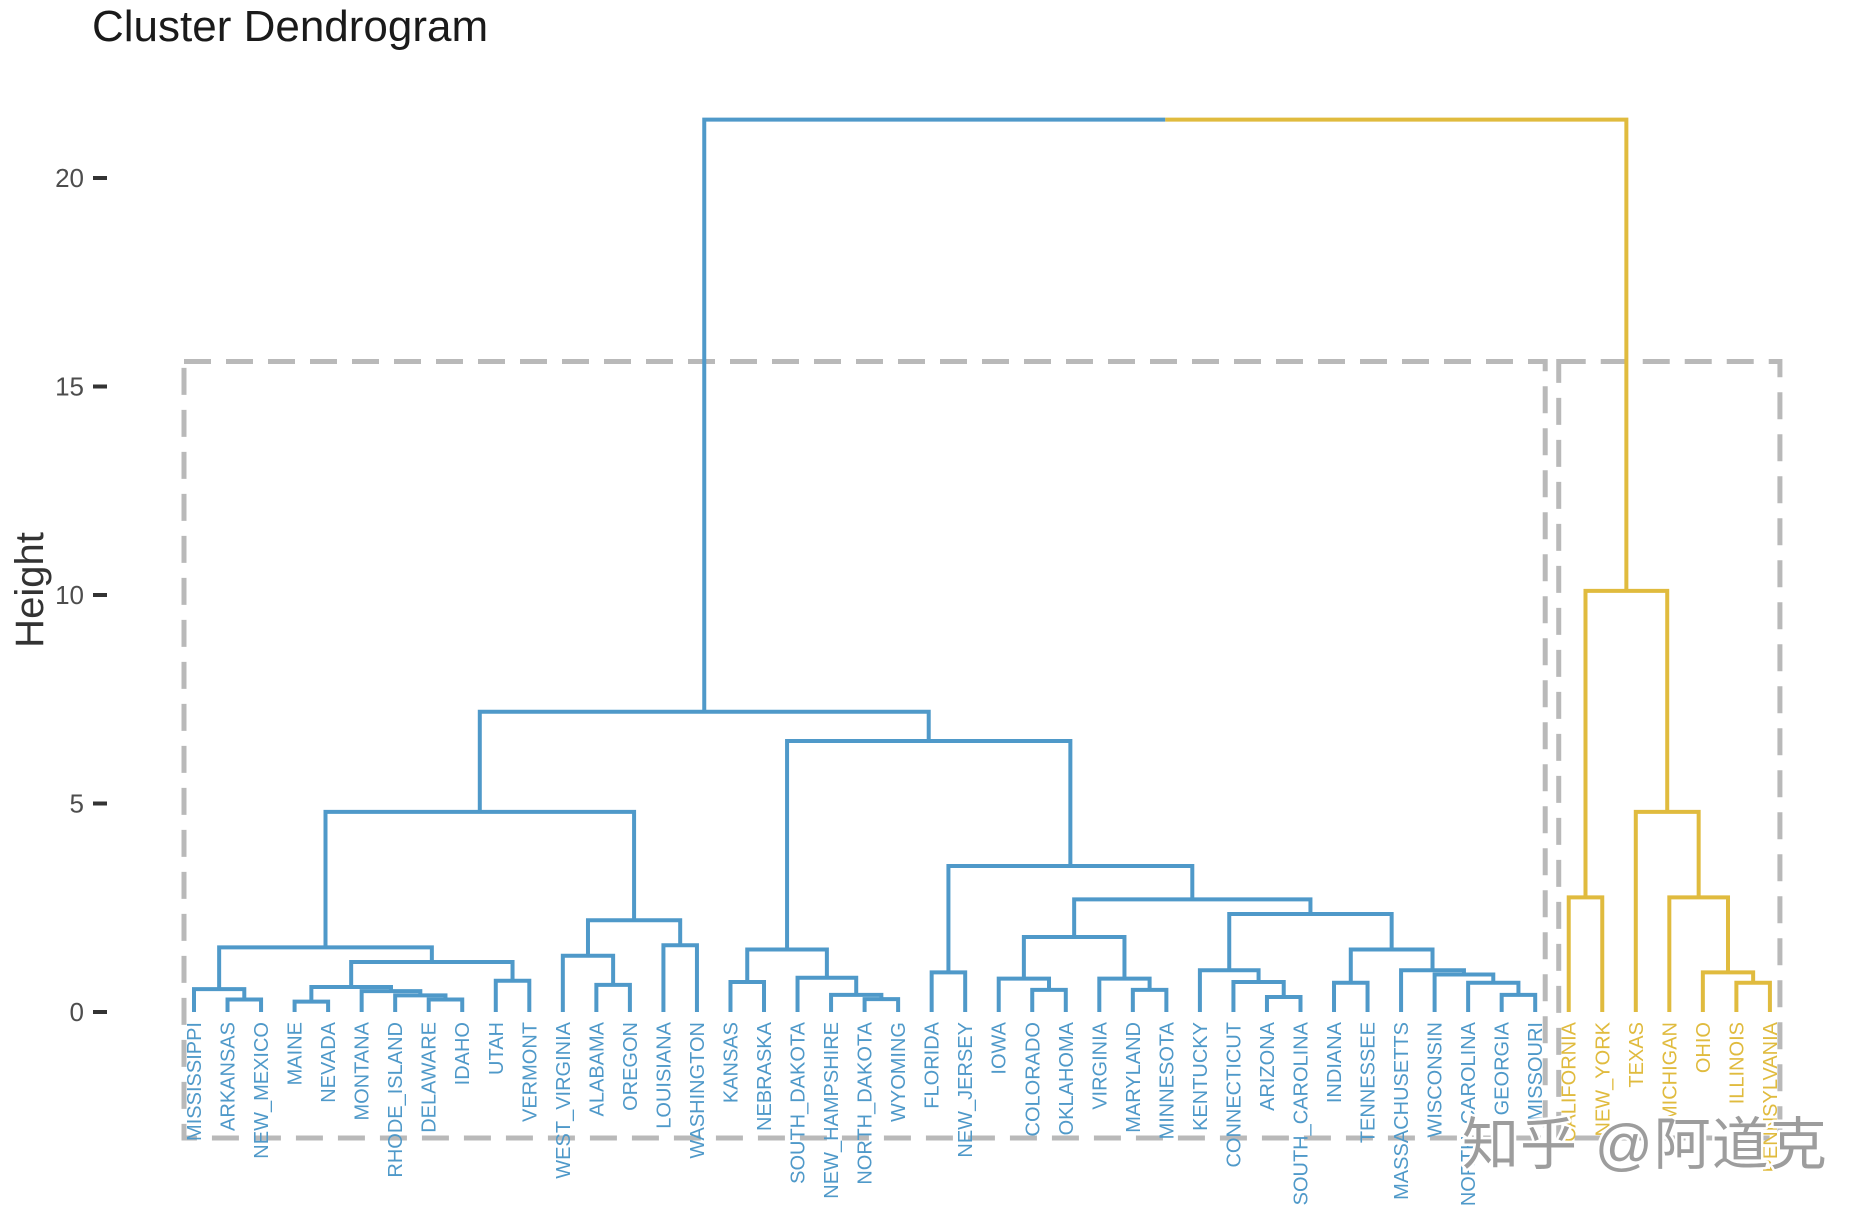  Describe the element at coordinates (1397, 354) in the screenshot. I see `dendrogram-root-link-right` at that location.